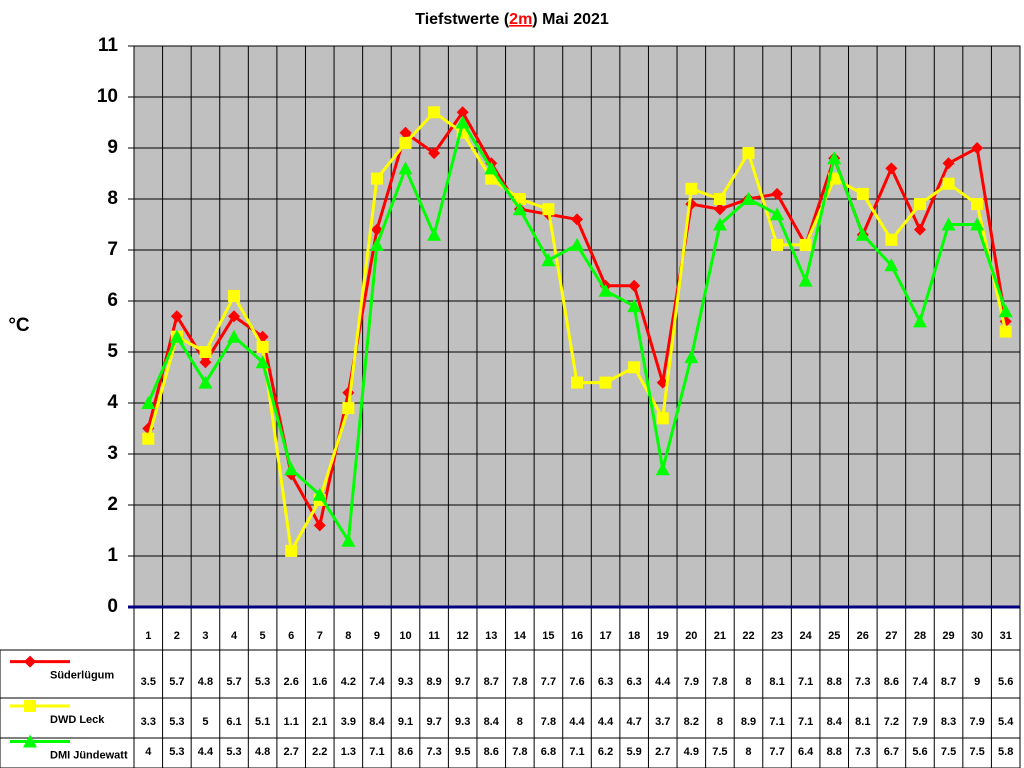 The height and width of the screenshot is (768, 1024). What do you see at coordinates (605, 636) in the screenshot?
I see `x-tick-label: 17` at bounding box center [605, 636].